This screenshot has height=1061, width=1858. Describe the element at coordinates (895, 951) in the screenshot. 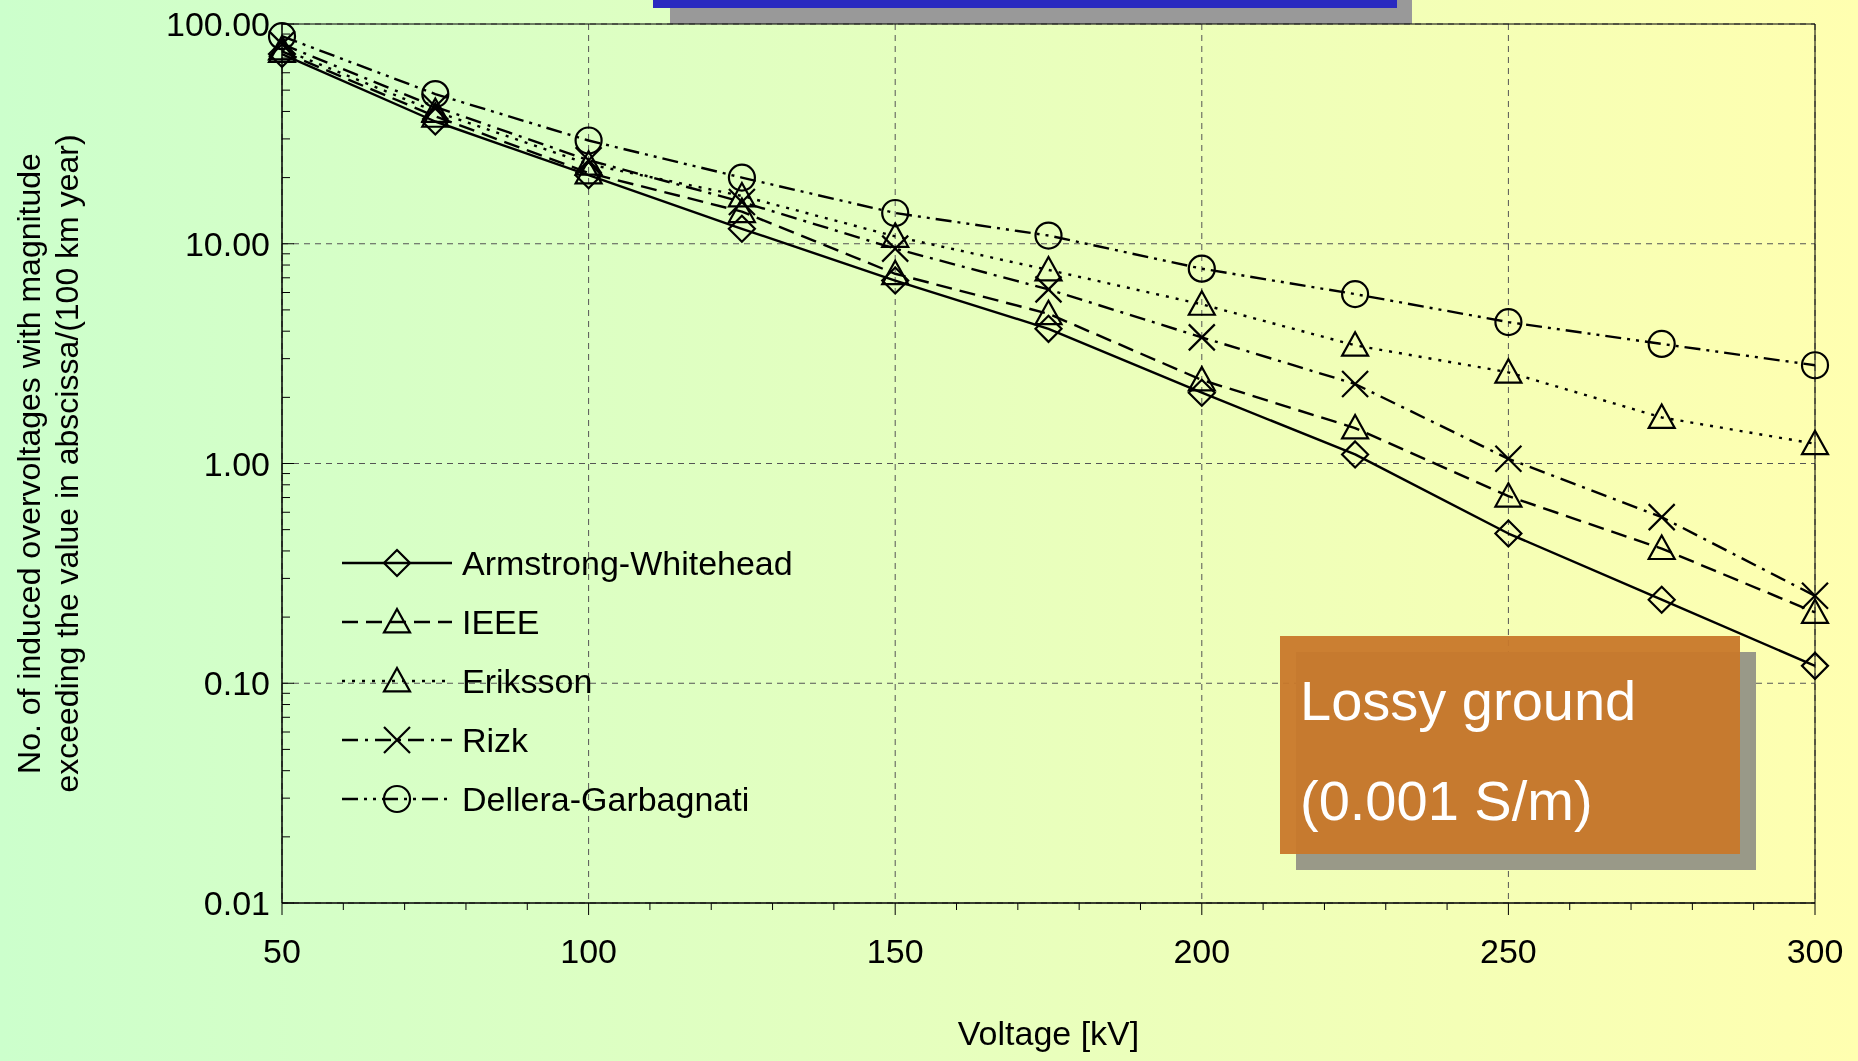

I see `x-tick-label: 150` at that location.